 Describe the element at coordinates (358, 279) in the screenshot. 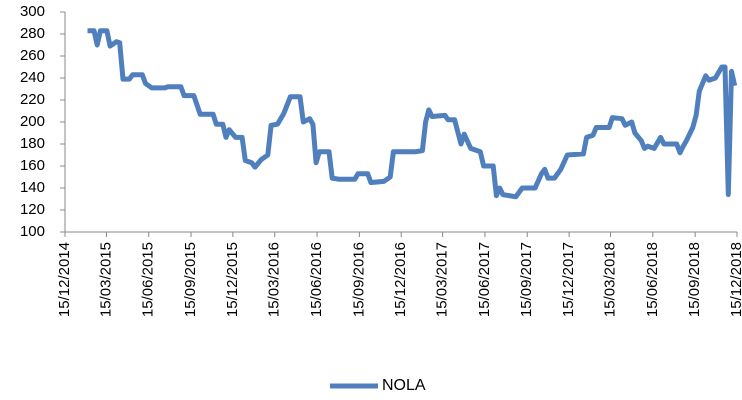

I see `x-tick-label: 15/09/2016` at that location.